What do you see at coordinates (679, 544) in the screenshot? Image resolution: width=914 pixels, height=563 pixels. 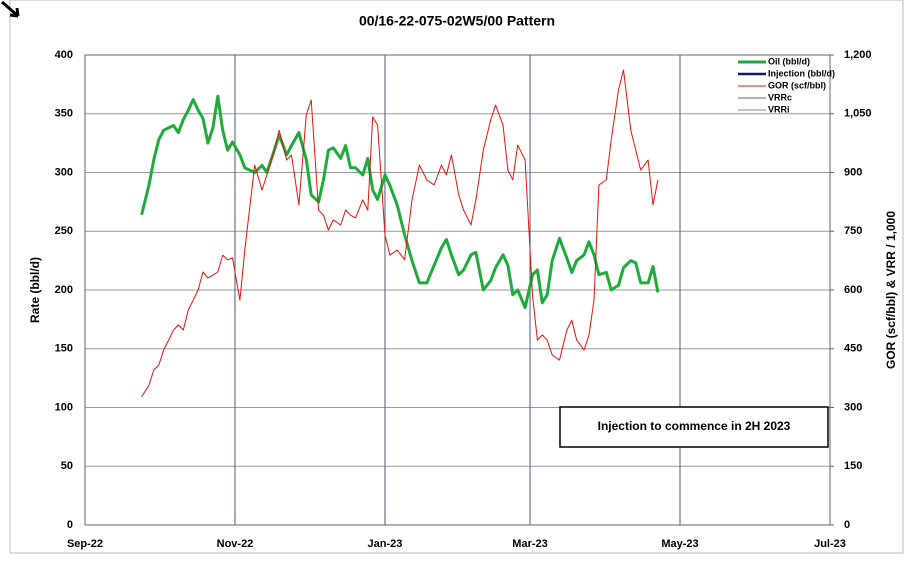 I see `x-tick-label: May-23` at bounding box center [679, 544].